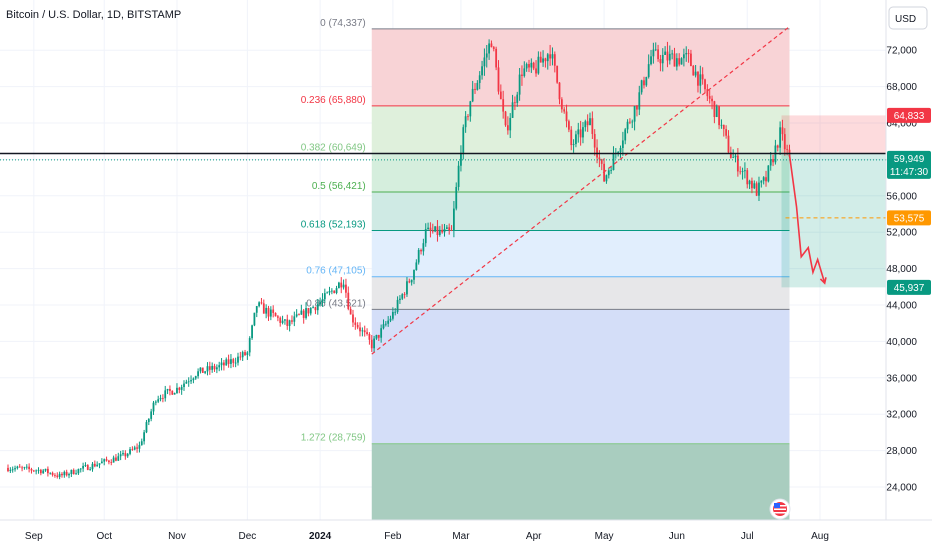 This screenshot has height=550, width=932. I want to click on badges-layer: 64,833 59,949 11:47:30 53,575 45,937, so click(909, 201).